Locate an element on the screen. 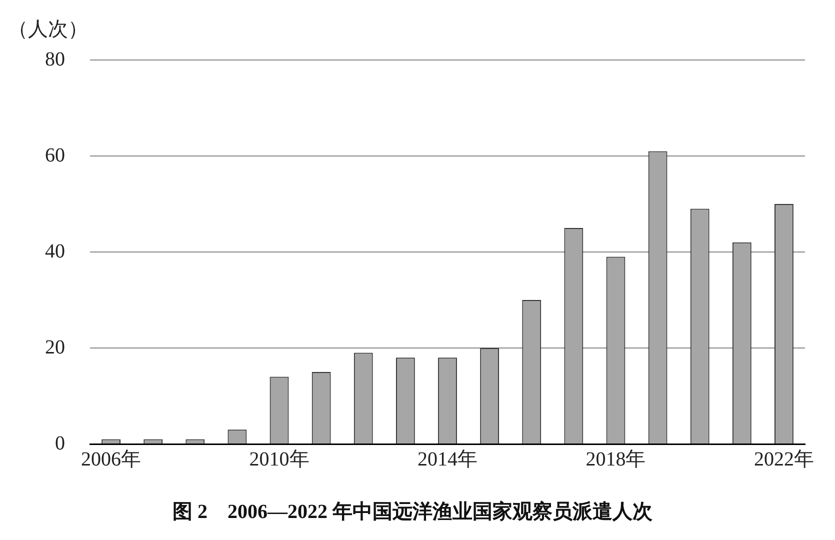 The height and width of the screenshot is (540, 835). y-tick-label: 80 is located at coordinates (55, 59).